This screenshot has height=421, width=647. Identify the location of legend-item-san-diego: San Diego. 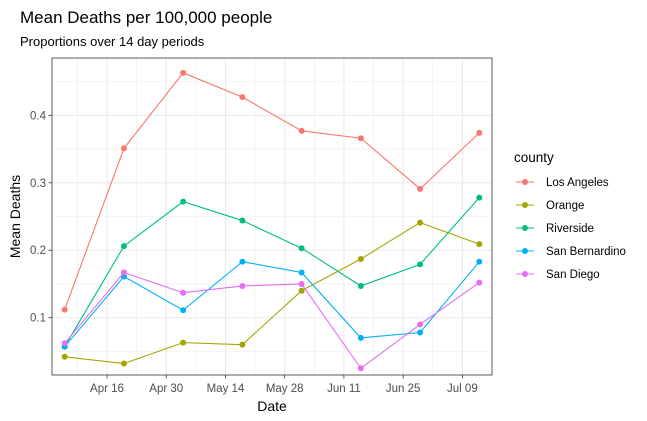
(558, 275).